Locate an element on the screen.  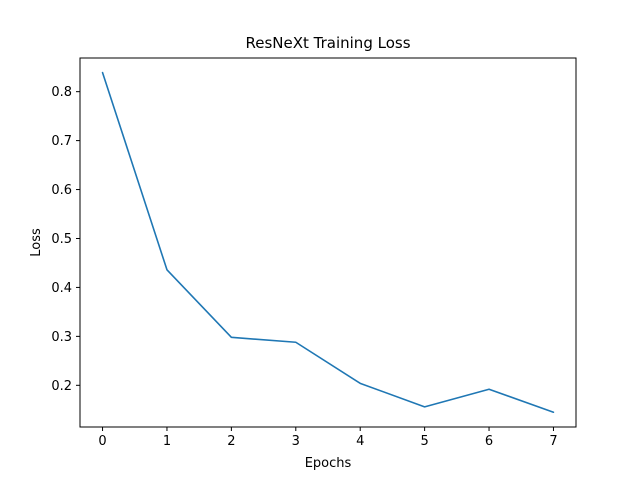
x-tick-label: 5 is located at coordinates (424, 441).